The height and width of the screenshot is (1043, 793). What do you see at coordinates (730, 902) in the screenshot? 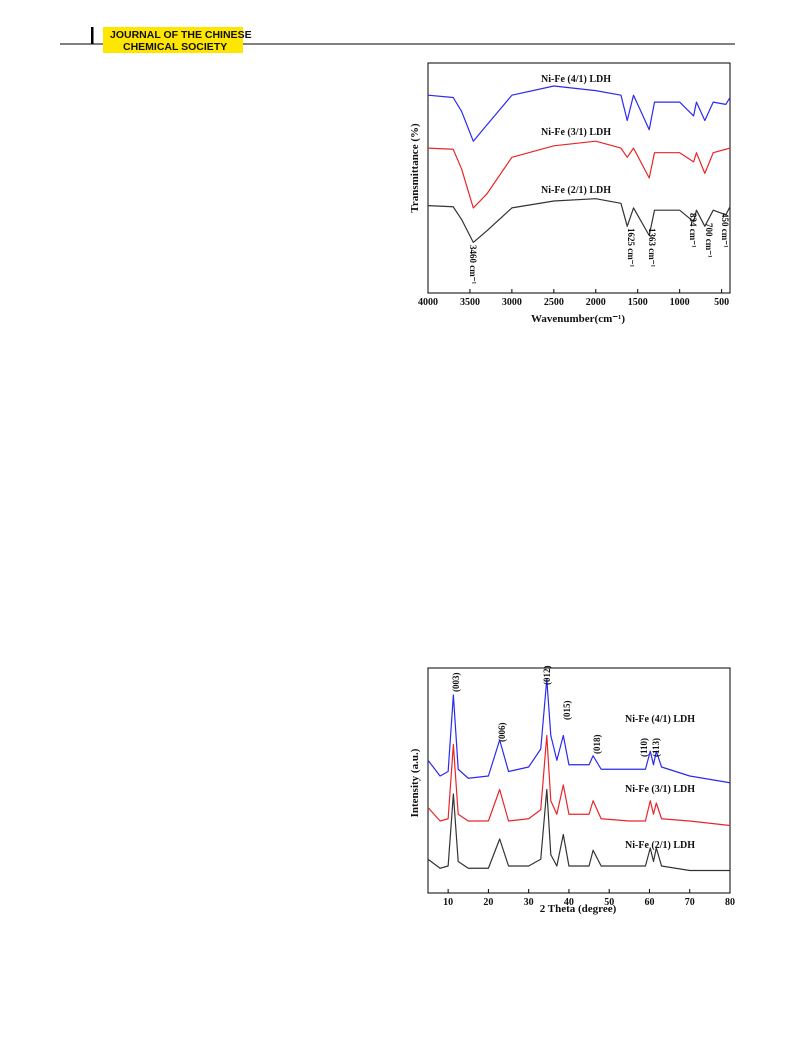
I see `x-tick-label: 80` at bounding box center [730, 902].